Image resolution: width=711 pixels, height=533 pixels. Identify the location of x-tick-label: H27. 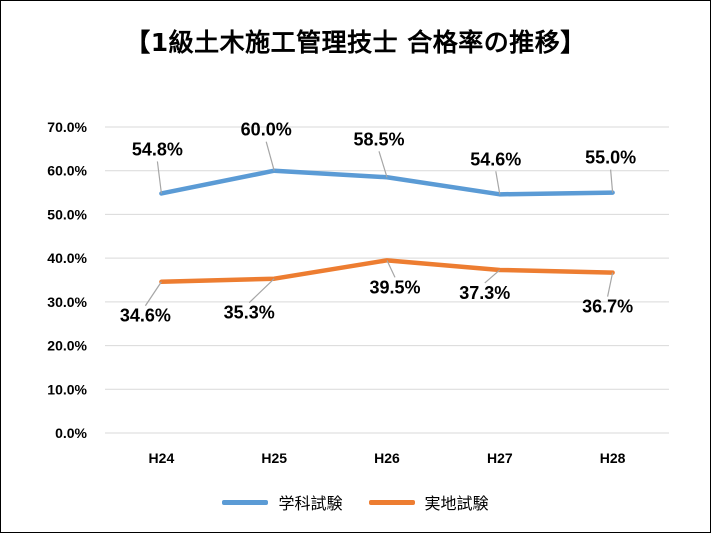
(500, 458).